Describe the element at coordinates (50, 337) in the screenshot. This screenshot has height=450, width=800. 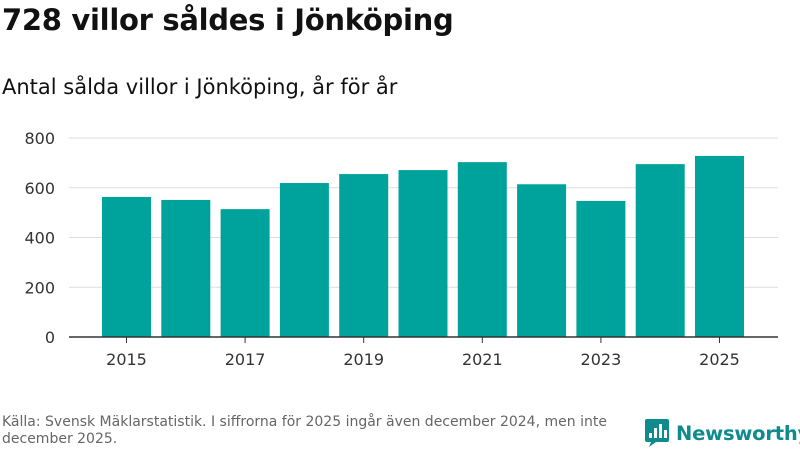
I see `y-tick-label: 0` at that location.